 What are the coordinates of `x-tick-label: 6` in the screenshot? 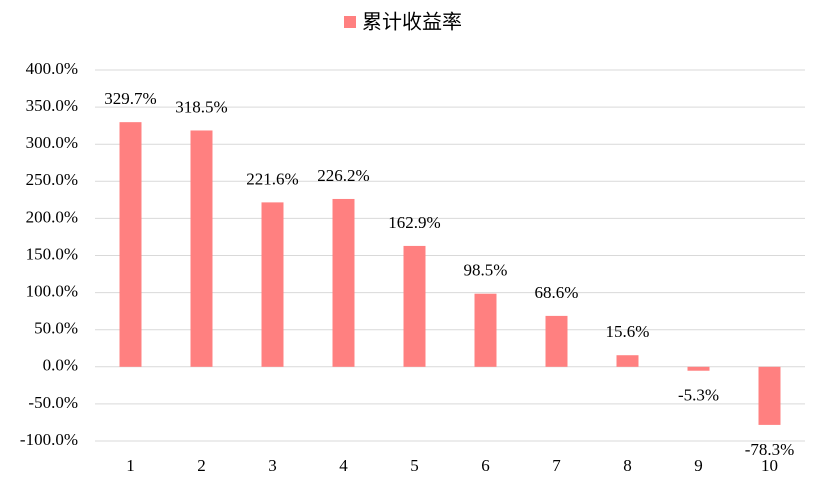 It's located at (485, 465).